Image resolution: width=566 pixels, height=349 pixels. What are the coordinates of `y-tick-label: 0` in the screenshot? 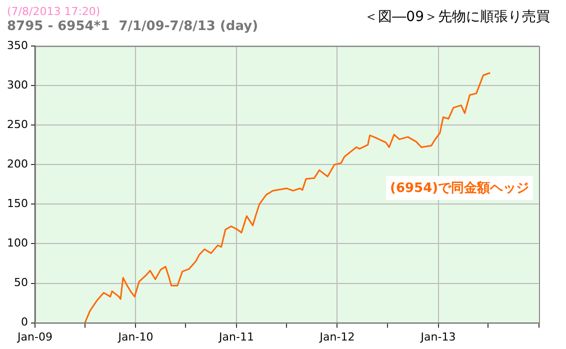 It's located at (24, 322).